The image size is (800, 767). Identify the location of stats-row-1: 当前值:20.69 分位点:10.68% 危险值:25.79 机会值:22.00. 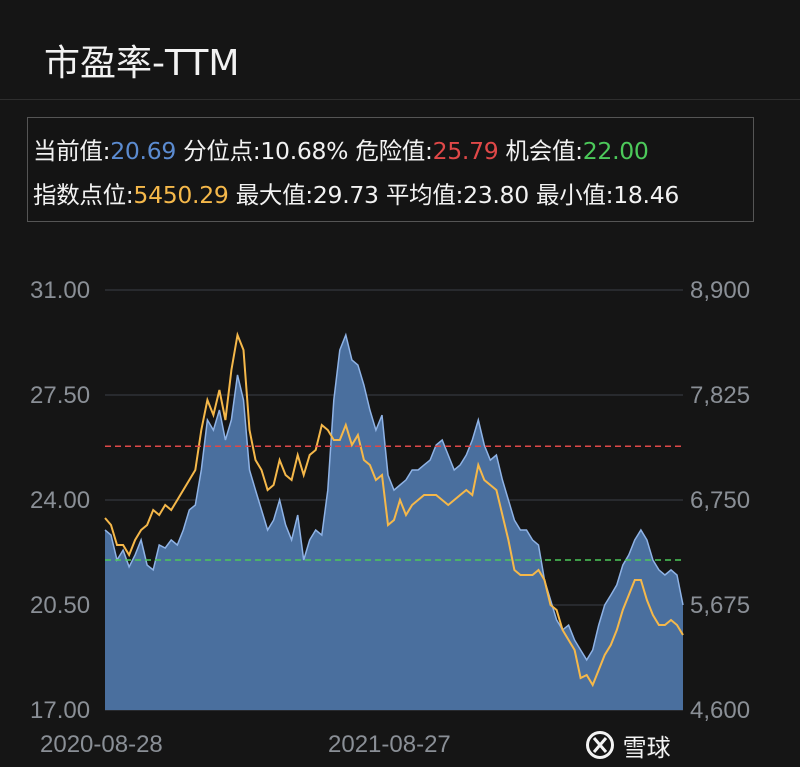
(341, 149).